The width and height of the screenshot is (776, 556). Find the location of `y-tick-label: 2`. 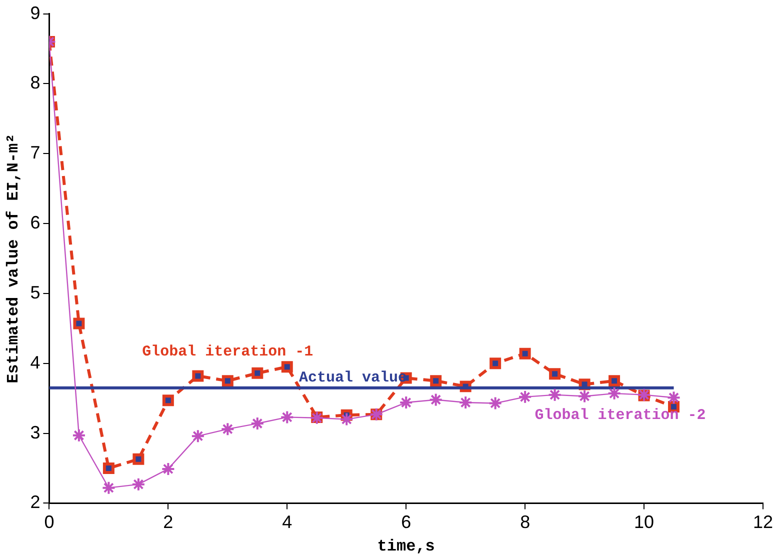

y-tick-label: 2 is located at coordinates (35, 502).